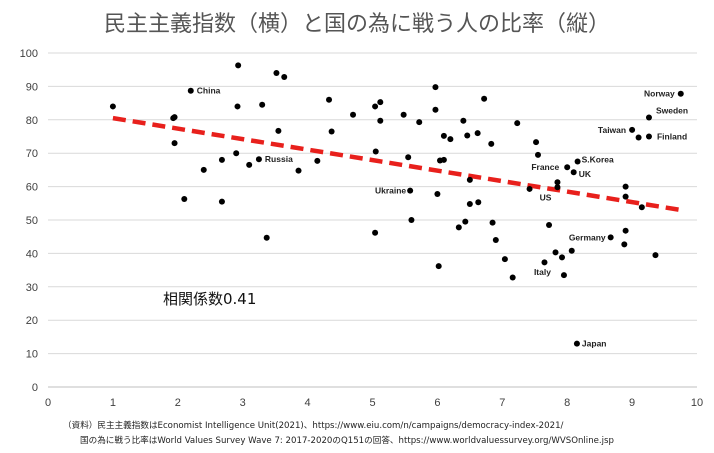 The image size is (714, 453). What do you see at coordinates (29, 221) in the screenshot?
I see `y-axis-ticks: 0 10 20 30 40 50 60 70 80 90 100` at bounding box center [29, 221].